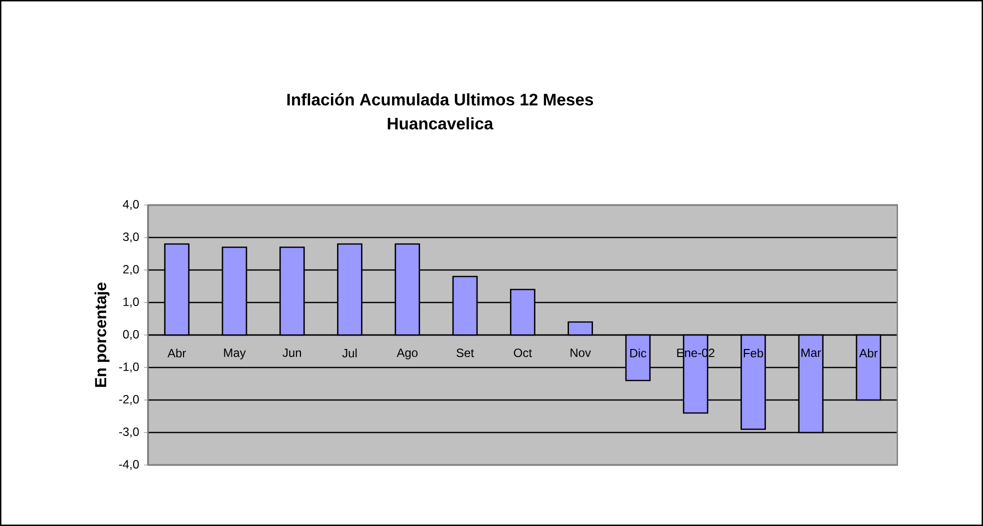 This screenshot has height=526, width=983. Describe the element at coordinates (131, 335) in the screenshot. I see `y-tick-label: 0,0` at that location.